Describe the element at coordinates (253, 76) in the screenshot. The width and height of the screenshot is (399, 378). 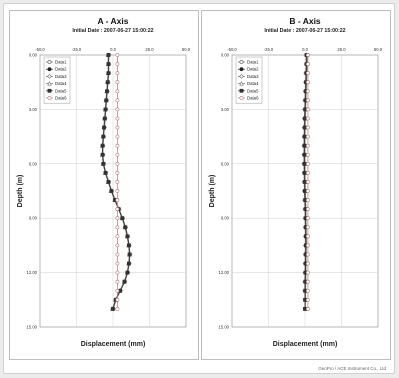
I see `legend-label: Data3` at that location.